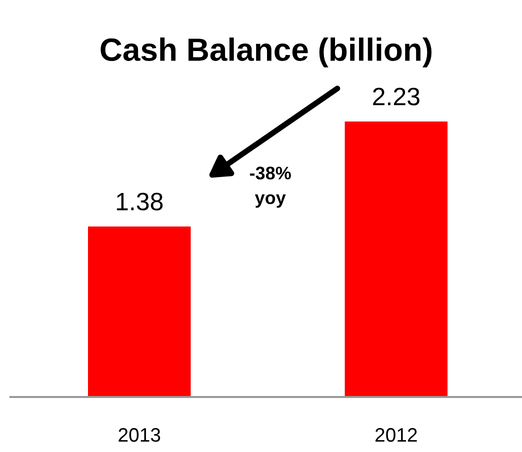 Image resolution: width=522 pixels, height=452 pixels. What do you see at coordinates (139, 201) in the screenshot?
I see `data-label: 1.38` at bounding box center [139, 201].